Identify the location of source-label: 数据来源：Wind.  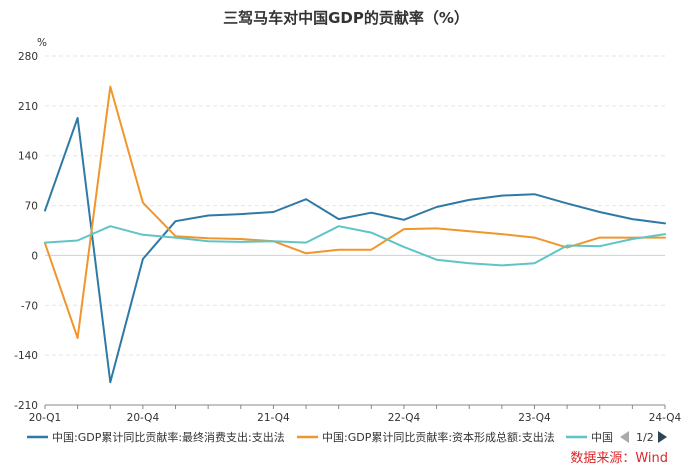
(619, 458).